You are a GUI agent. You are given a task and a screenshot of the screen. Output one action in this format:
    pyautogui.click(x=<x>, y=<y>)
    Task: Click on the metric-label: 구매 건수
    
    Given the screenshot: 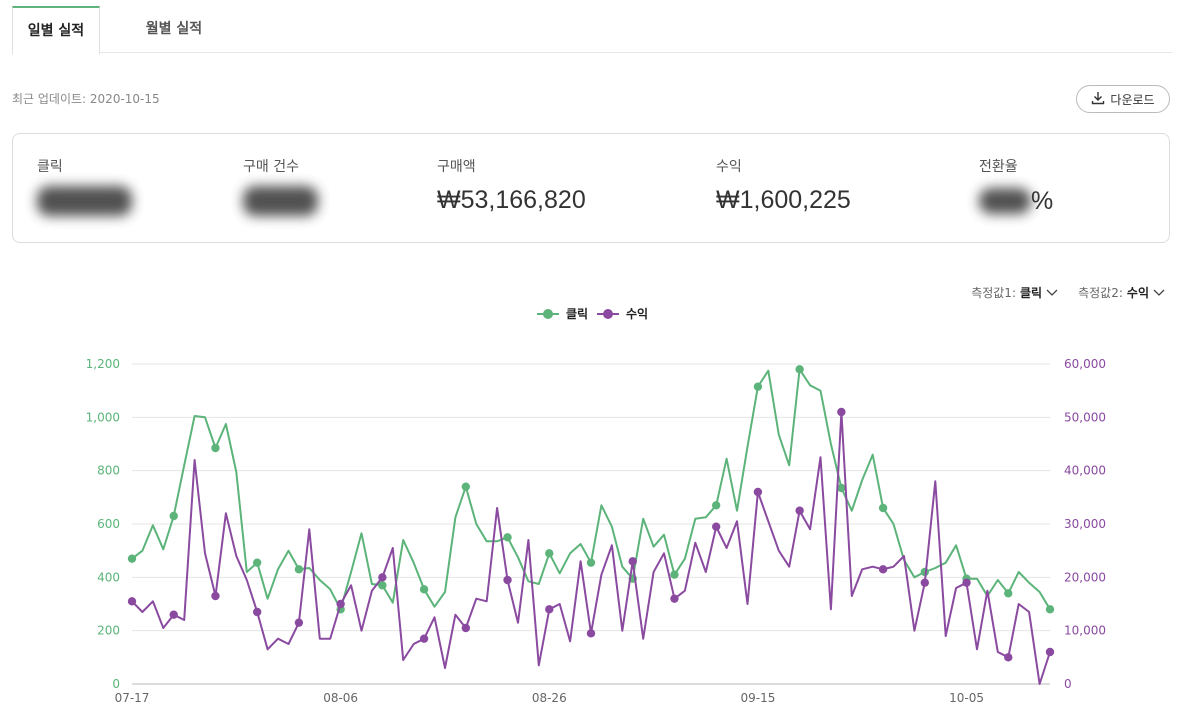 What is the action you would take?
    pyautogui.click(x=271, y=167)
    